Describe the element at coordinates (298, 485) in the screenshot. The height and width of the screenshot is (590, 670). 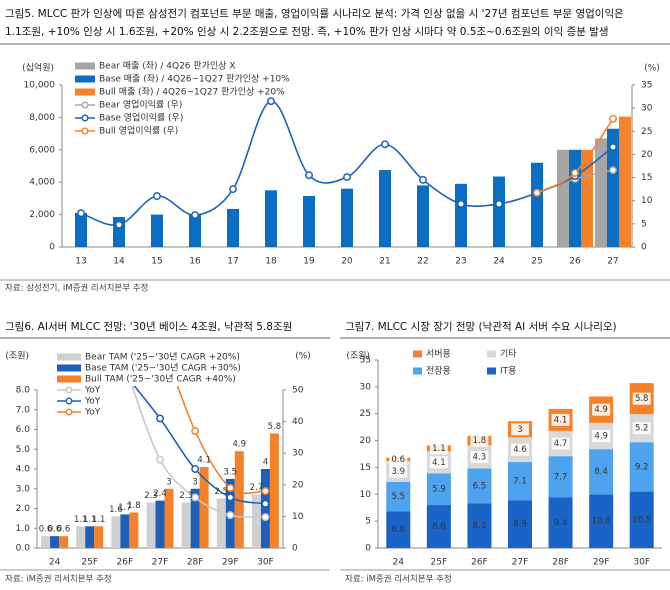
I see `y2-tick-label: 20` at that location.